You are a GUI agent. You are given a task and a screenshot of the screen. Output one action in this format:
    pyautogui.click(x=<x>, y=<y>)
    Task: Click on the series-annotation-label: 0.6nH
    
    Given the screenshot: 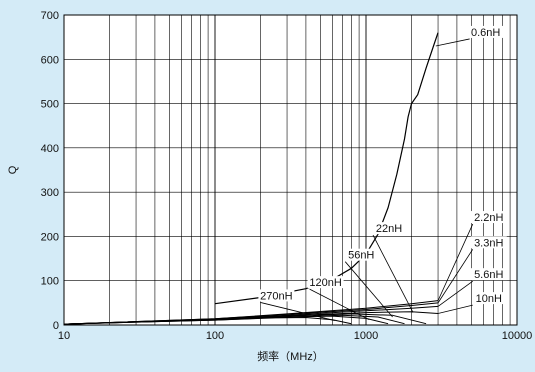 What is the action you would take?
    pyautogui.click(x=485, y=33)
    